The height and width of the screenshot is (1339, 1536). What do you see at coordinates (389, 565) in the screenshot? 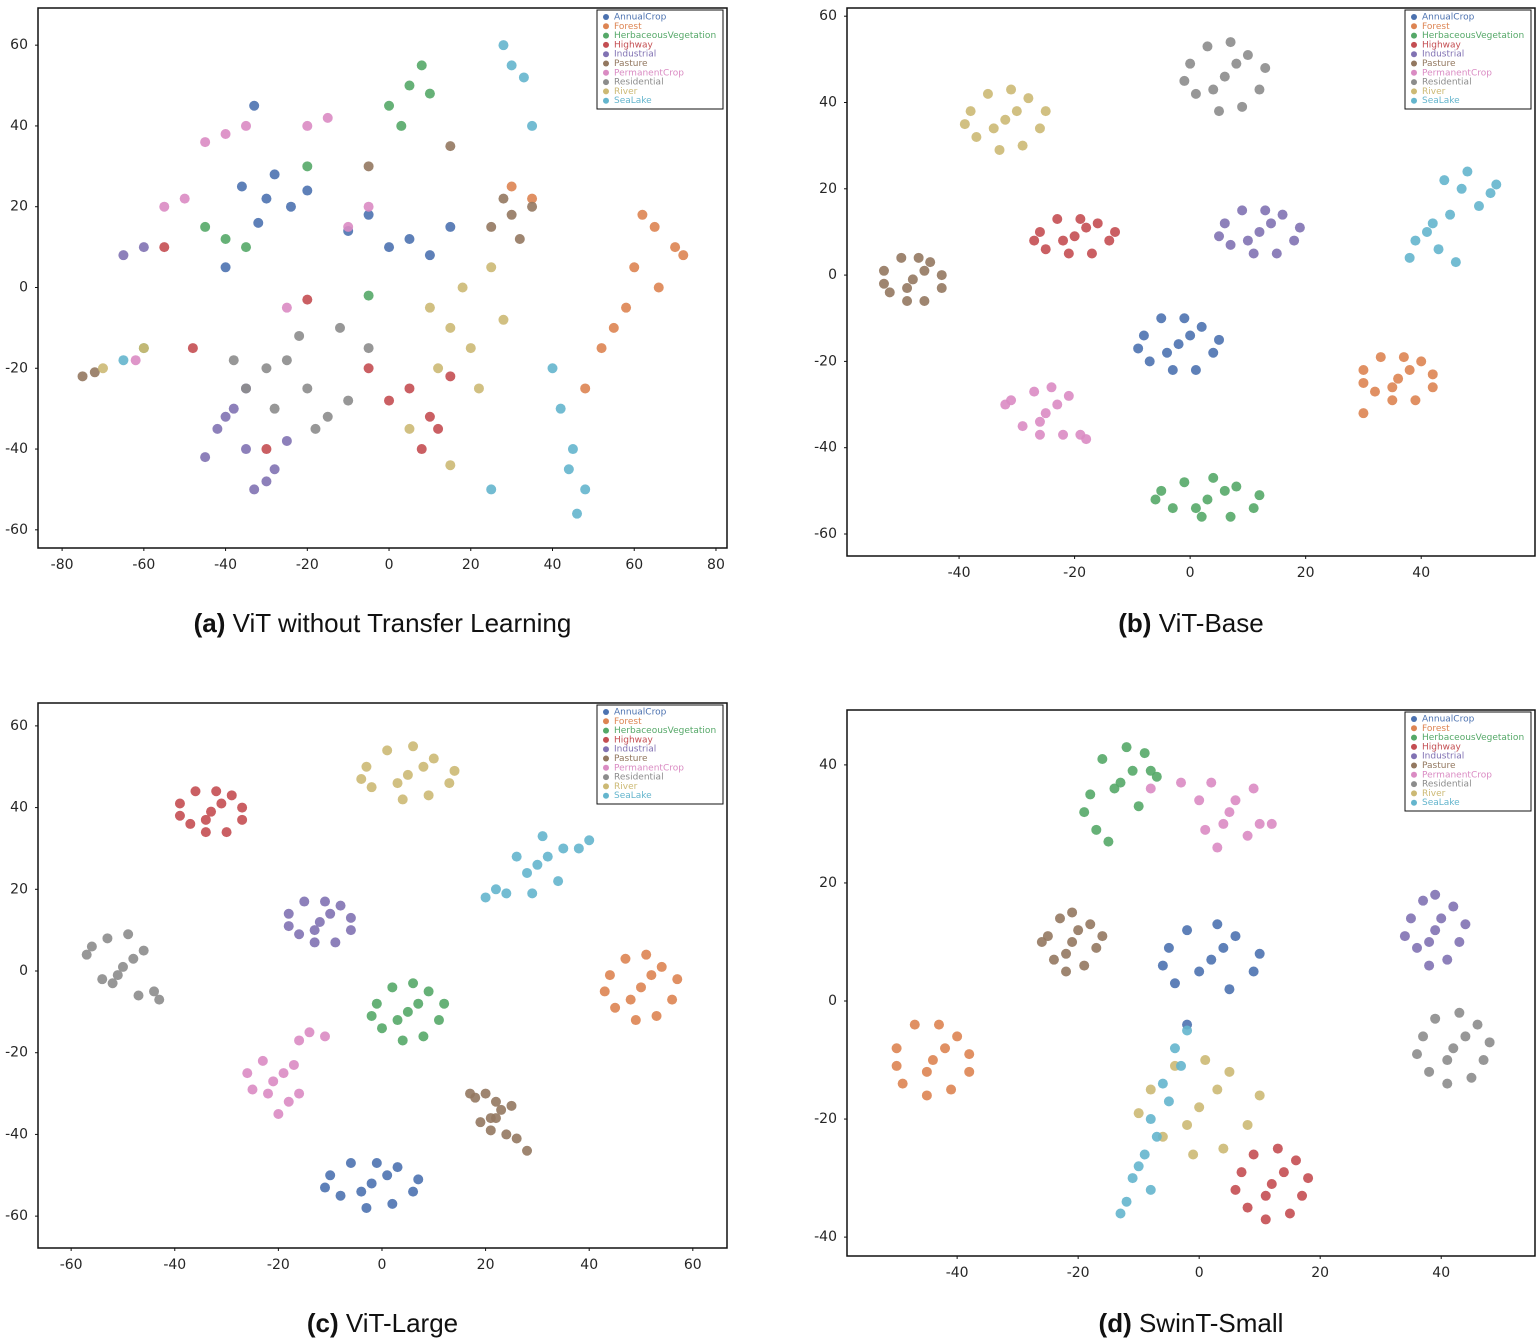
I see `x-tick-label: 0` at bounding box center [389, 565].